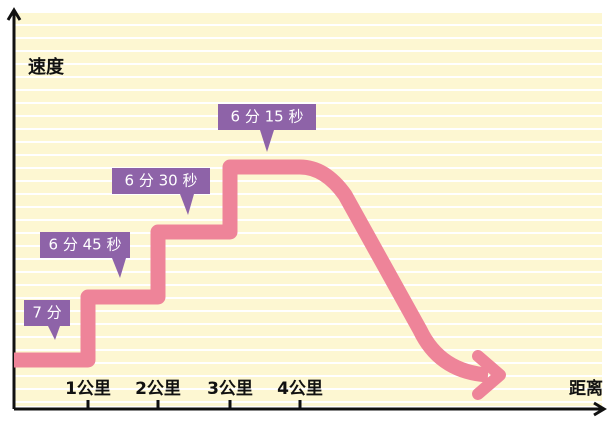  What do you see at coordinates (46, 67) in the screenshot?
I see `y-axis-label: 速度` at bounding box center [46, 67].